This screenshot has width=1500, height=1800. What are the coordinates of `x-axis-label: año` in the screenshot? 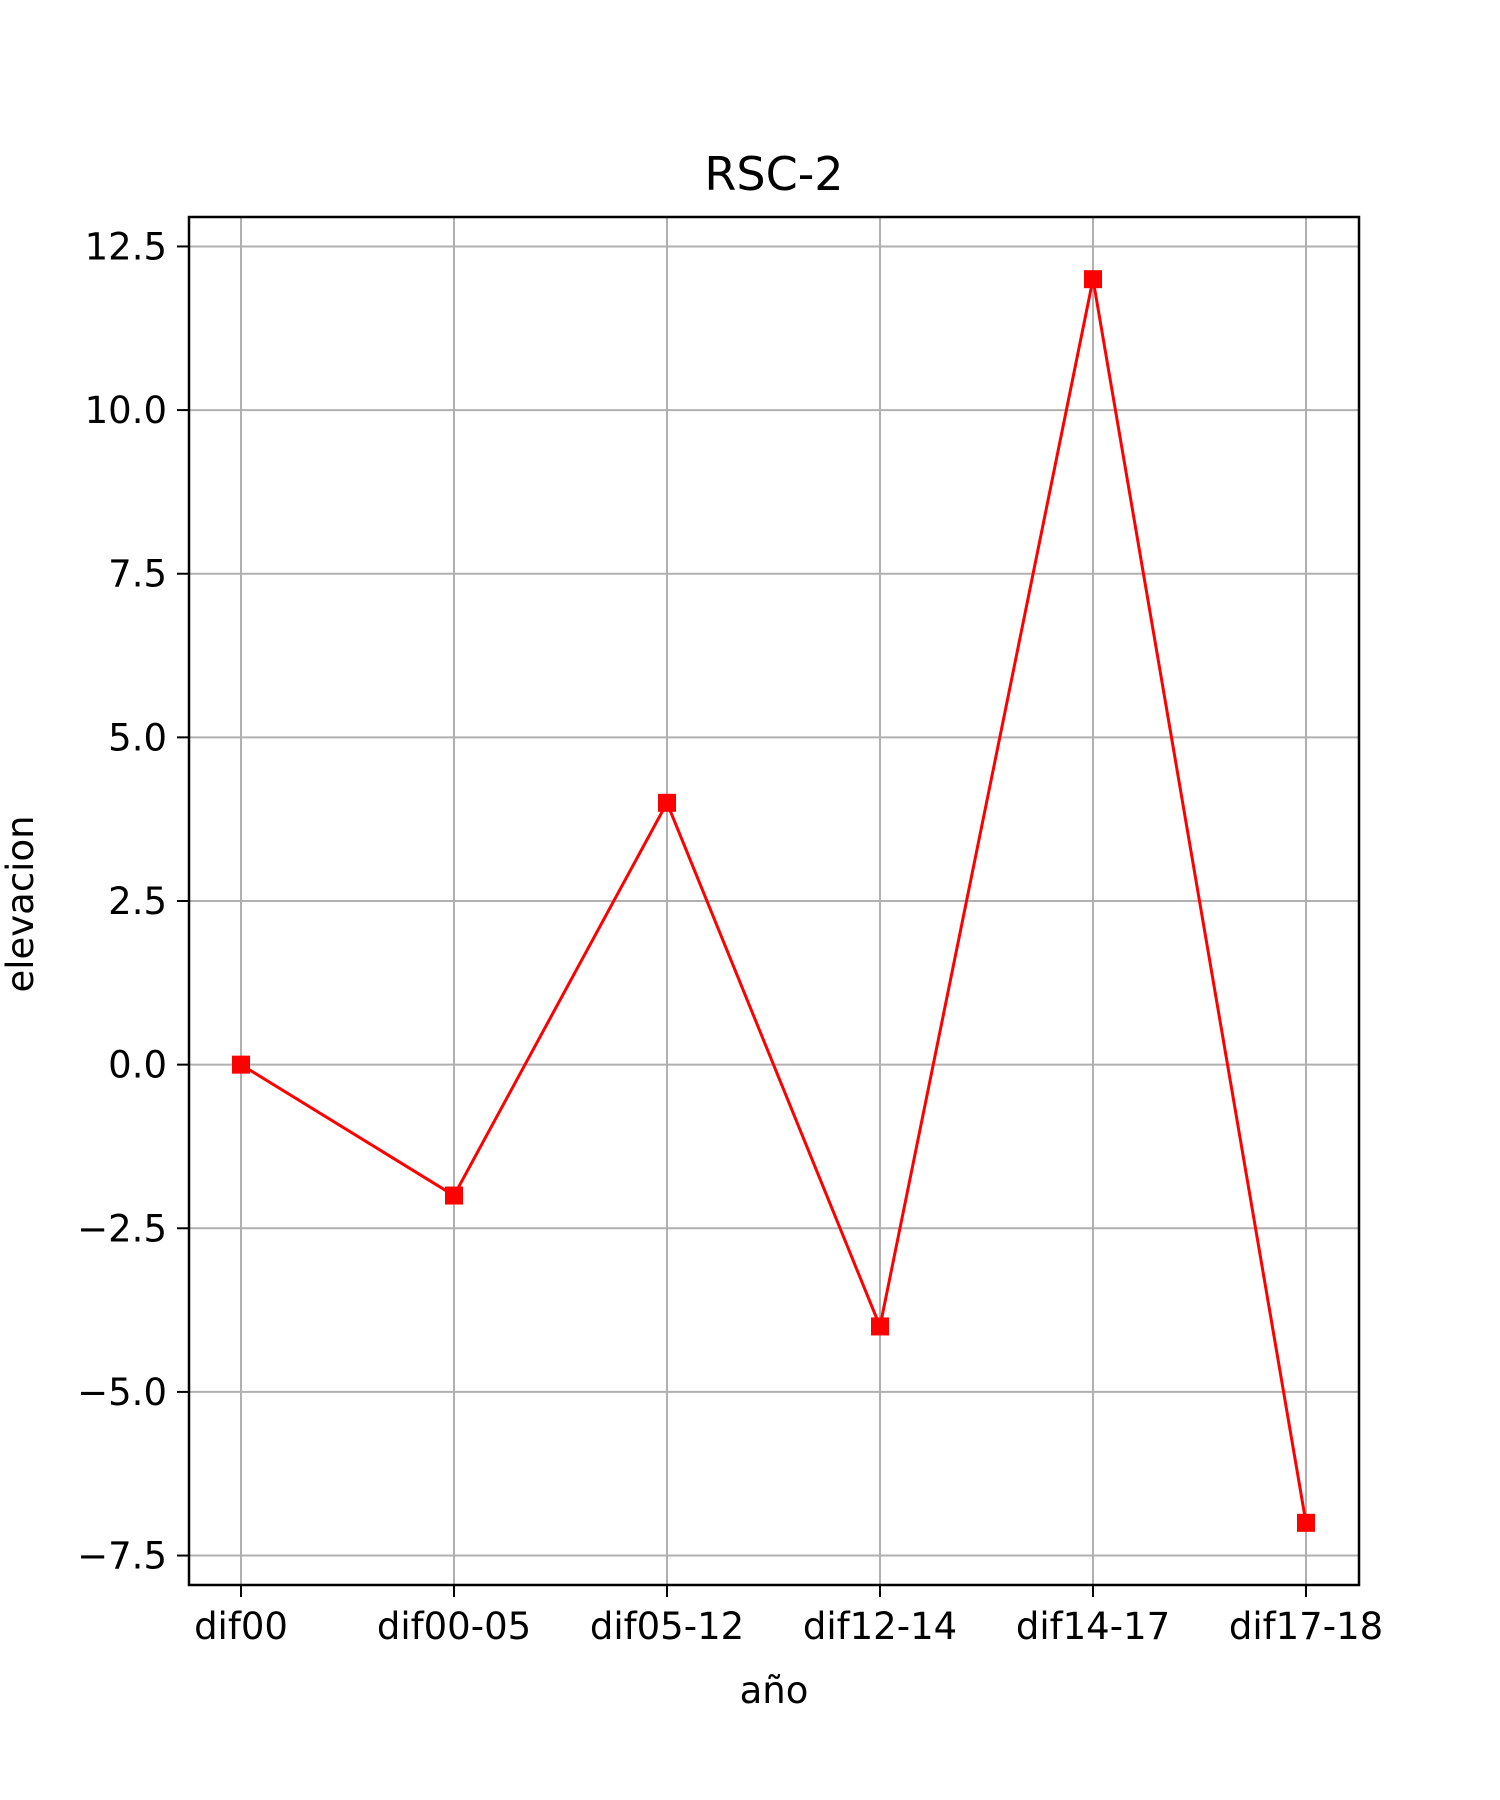 It's located at (774, 1690).